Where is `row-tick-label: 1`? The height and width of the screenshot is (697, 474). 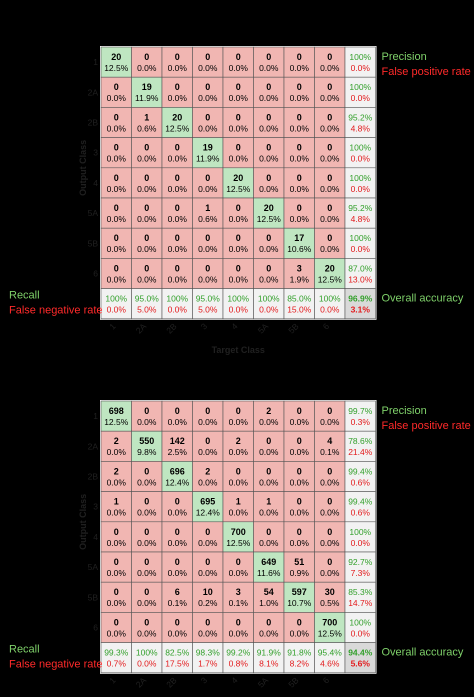 row-tick-label: 1 is located at coordinates (95, 416).